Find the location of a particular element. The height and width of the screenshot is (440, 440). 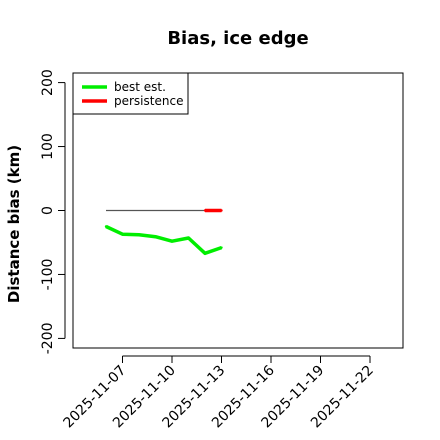

y-tick-label: 100 is located at coordinates (48, 146).